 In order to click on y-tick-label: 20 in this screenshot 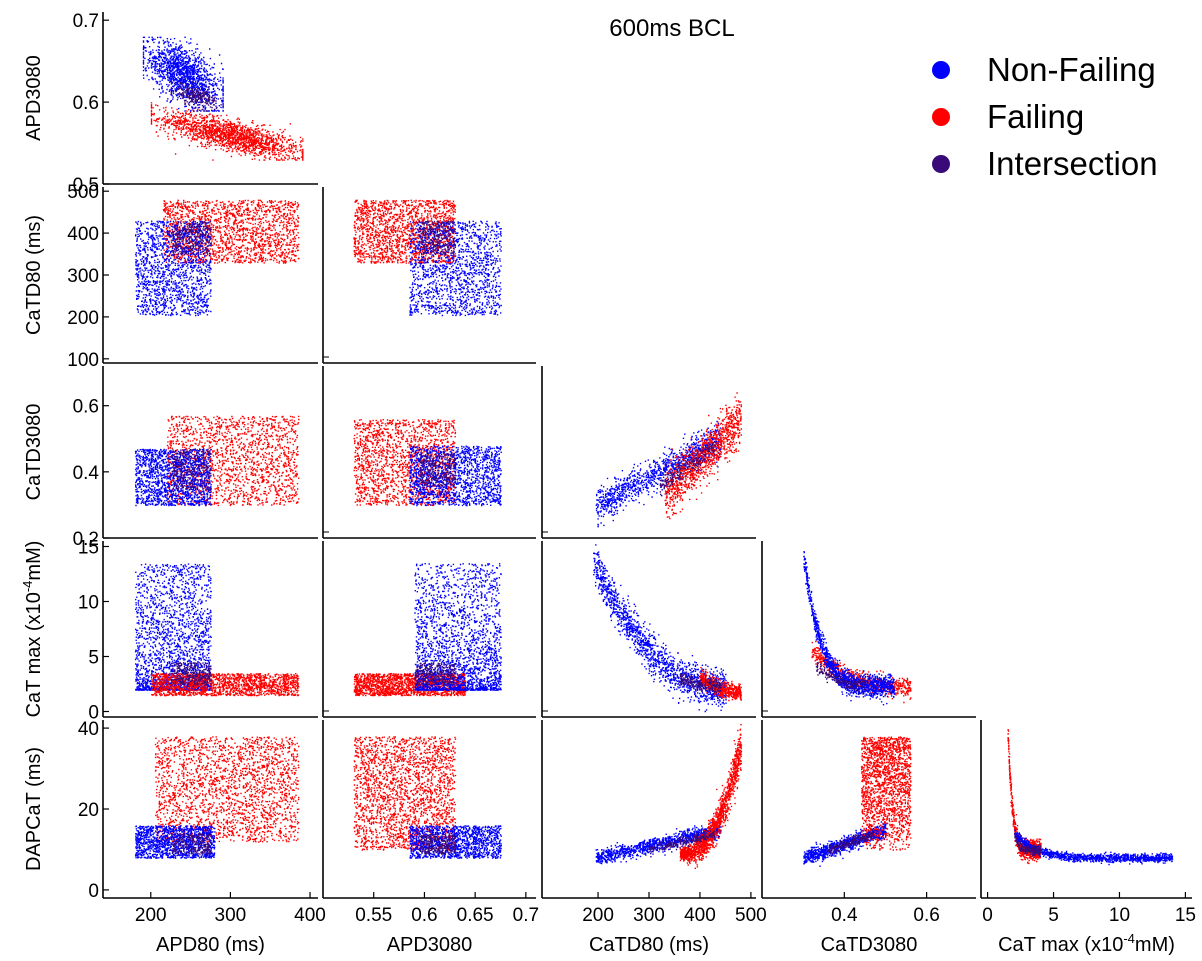, I will do `click(88, 810)`.